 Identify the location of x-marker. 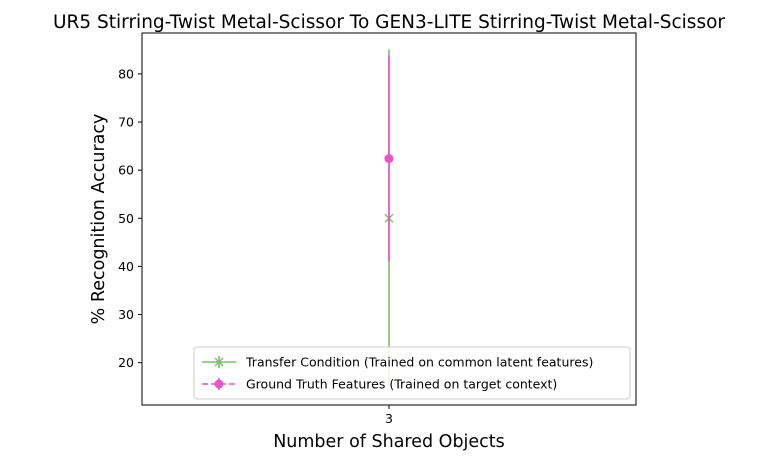
(219, 362).